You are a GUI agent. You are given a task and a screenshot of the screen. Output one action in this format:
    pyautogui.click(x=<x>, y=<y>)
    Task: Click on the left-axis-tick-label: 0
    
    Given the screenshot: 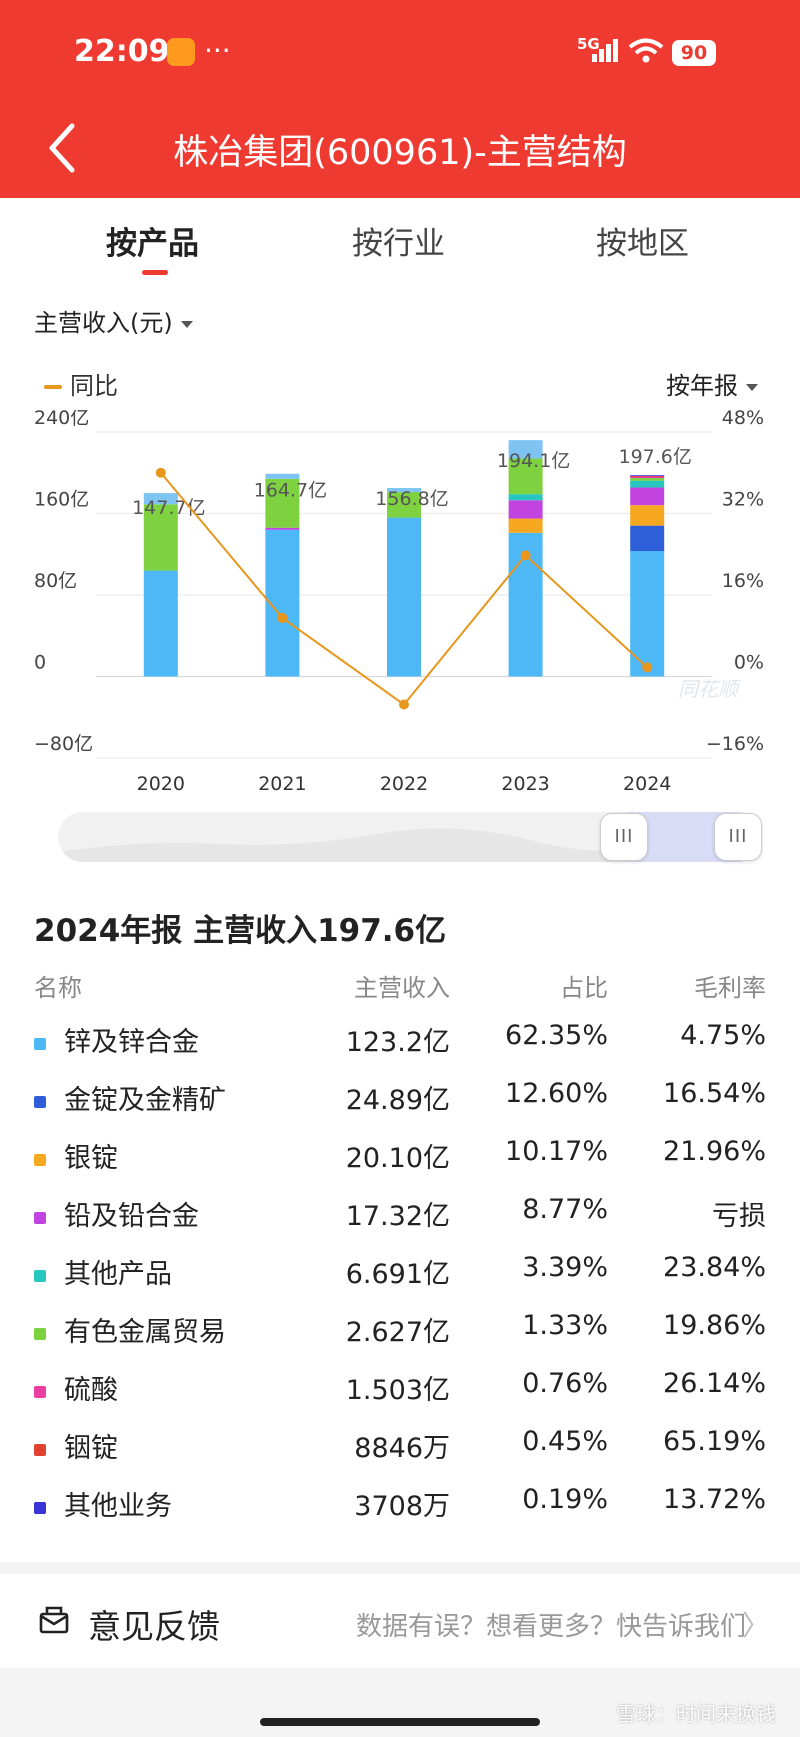 What is the action you would take?
    pyautogui.click(x=40, y=663)
    